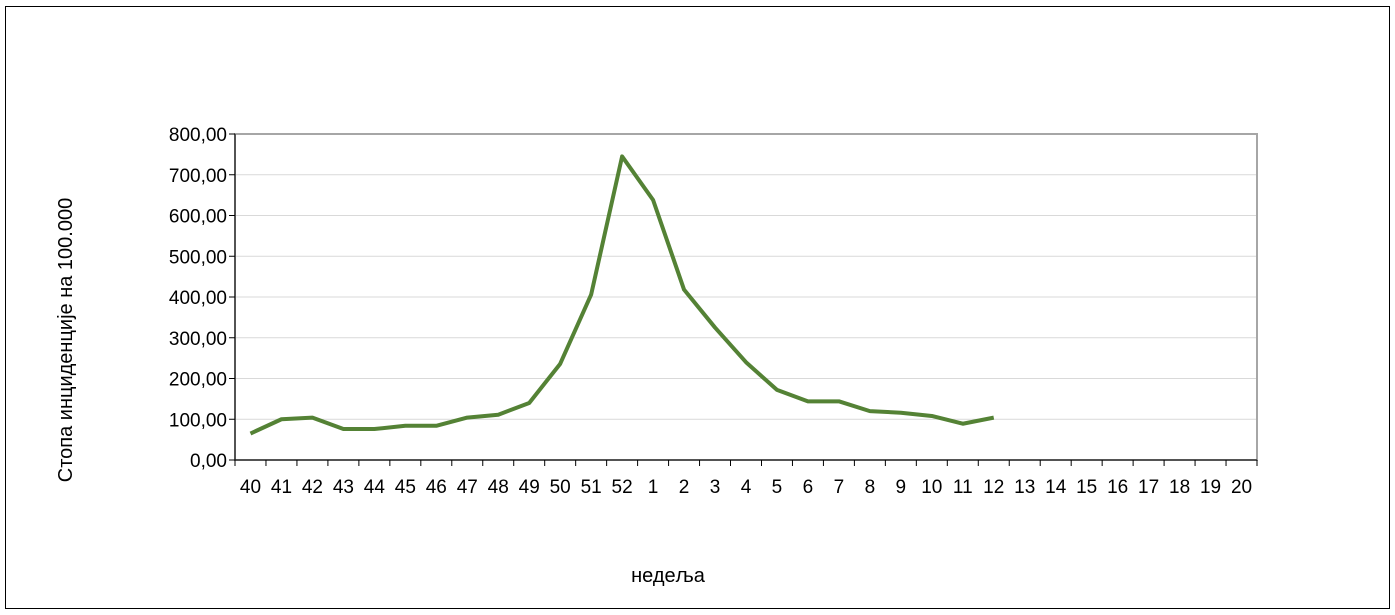  I want to click on x-tick-label: 12, so click(993, 487).